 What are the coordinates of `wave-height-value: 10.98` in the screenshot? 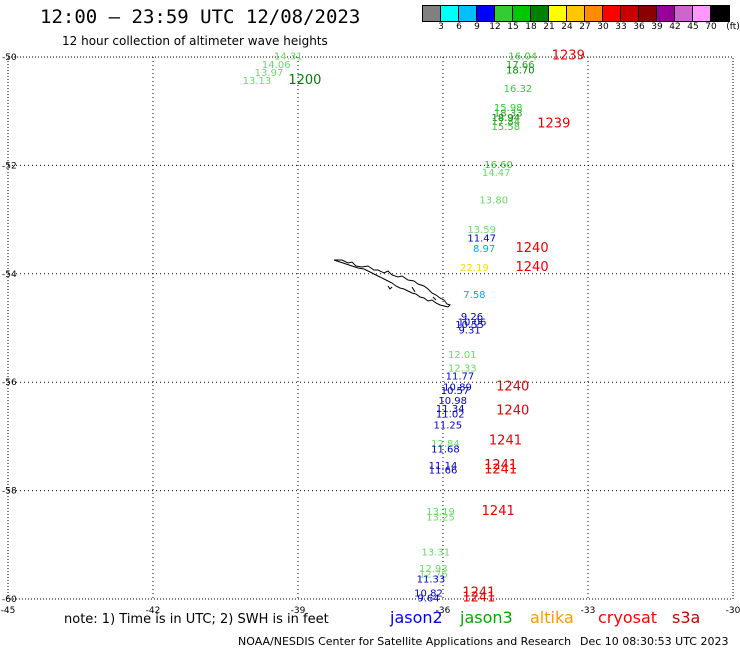 It's located at (452, 401).